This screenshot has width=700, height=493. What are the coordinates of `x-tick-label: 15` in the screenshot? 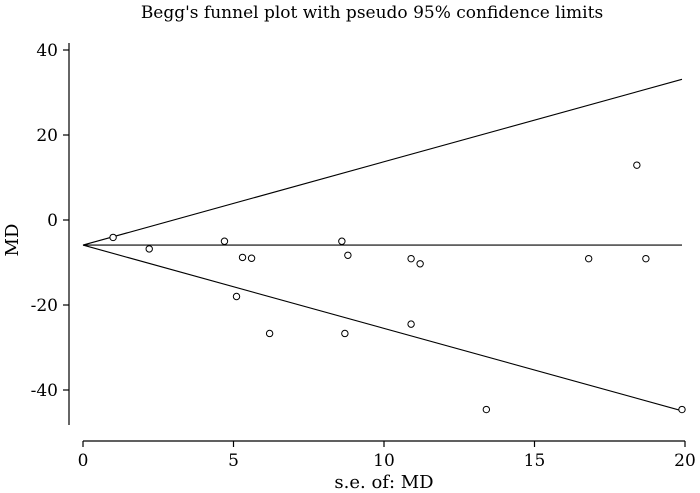 It's located at (535, 461).